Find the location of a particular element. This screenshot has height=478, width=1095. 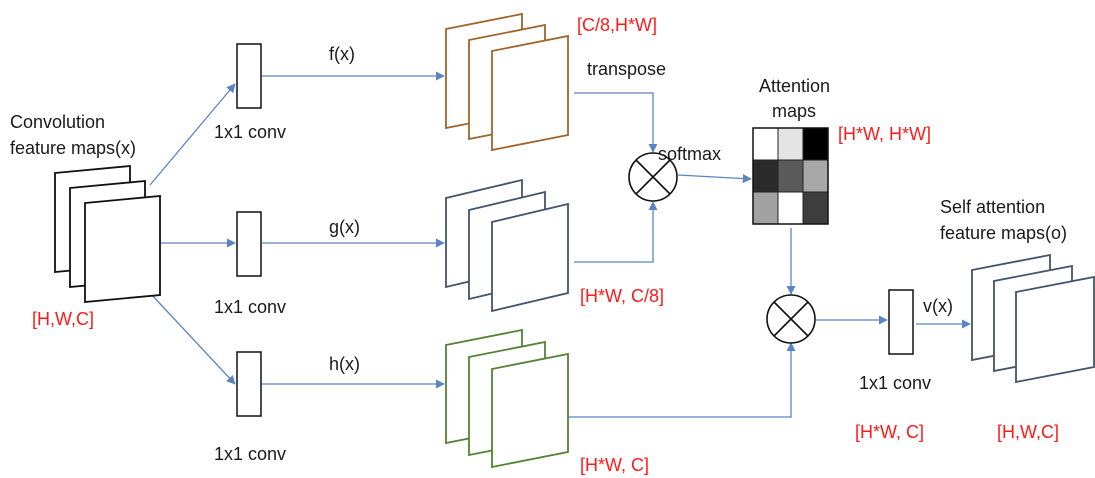

multiply-x-b is located at coordinates (653, 177).